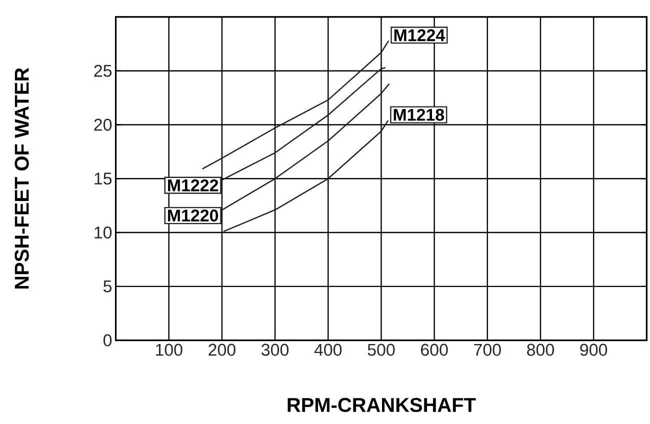 The width and height of the screenshot is (650, 424). I want to click on y-tick-label: 5, so click(108, 286).